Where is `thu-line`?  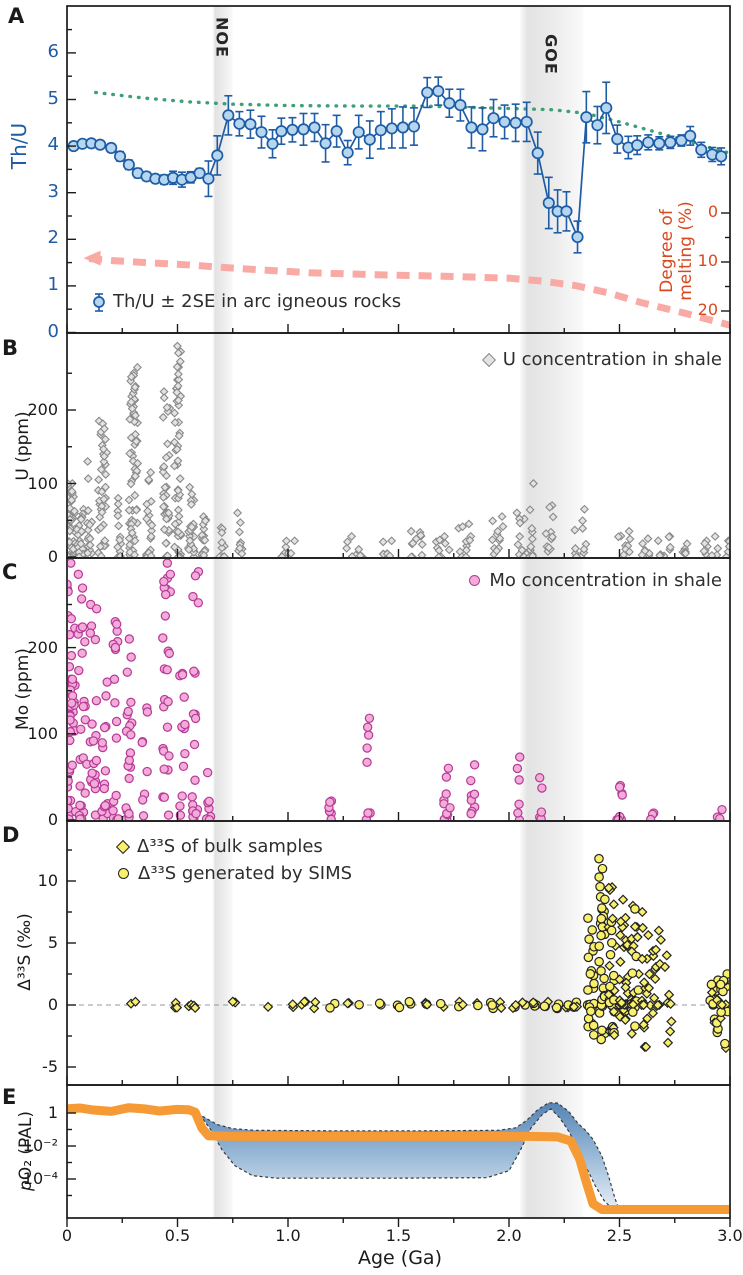 thu-line is located at coordinates (397, 164).